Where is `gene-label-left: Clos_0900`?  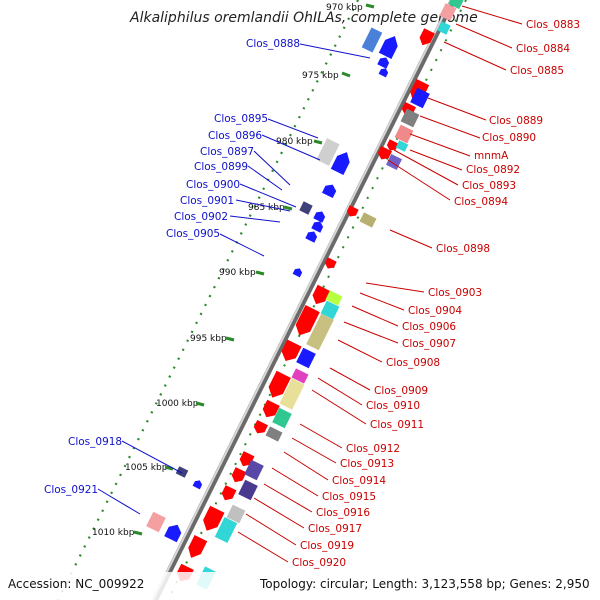 gene-label-left: Clos_0900 is located at coordinates (213, 185).